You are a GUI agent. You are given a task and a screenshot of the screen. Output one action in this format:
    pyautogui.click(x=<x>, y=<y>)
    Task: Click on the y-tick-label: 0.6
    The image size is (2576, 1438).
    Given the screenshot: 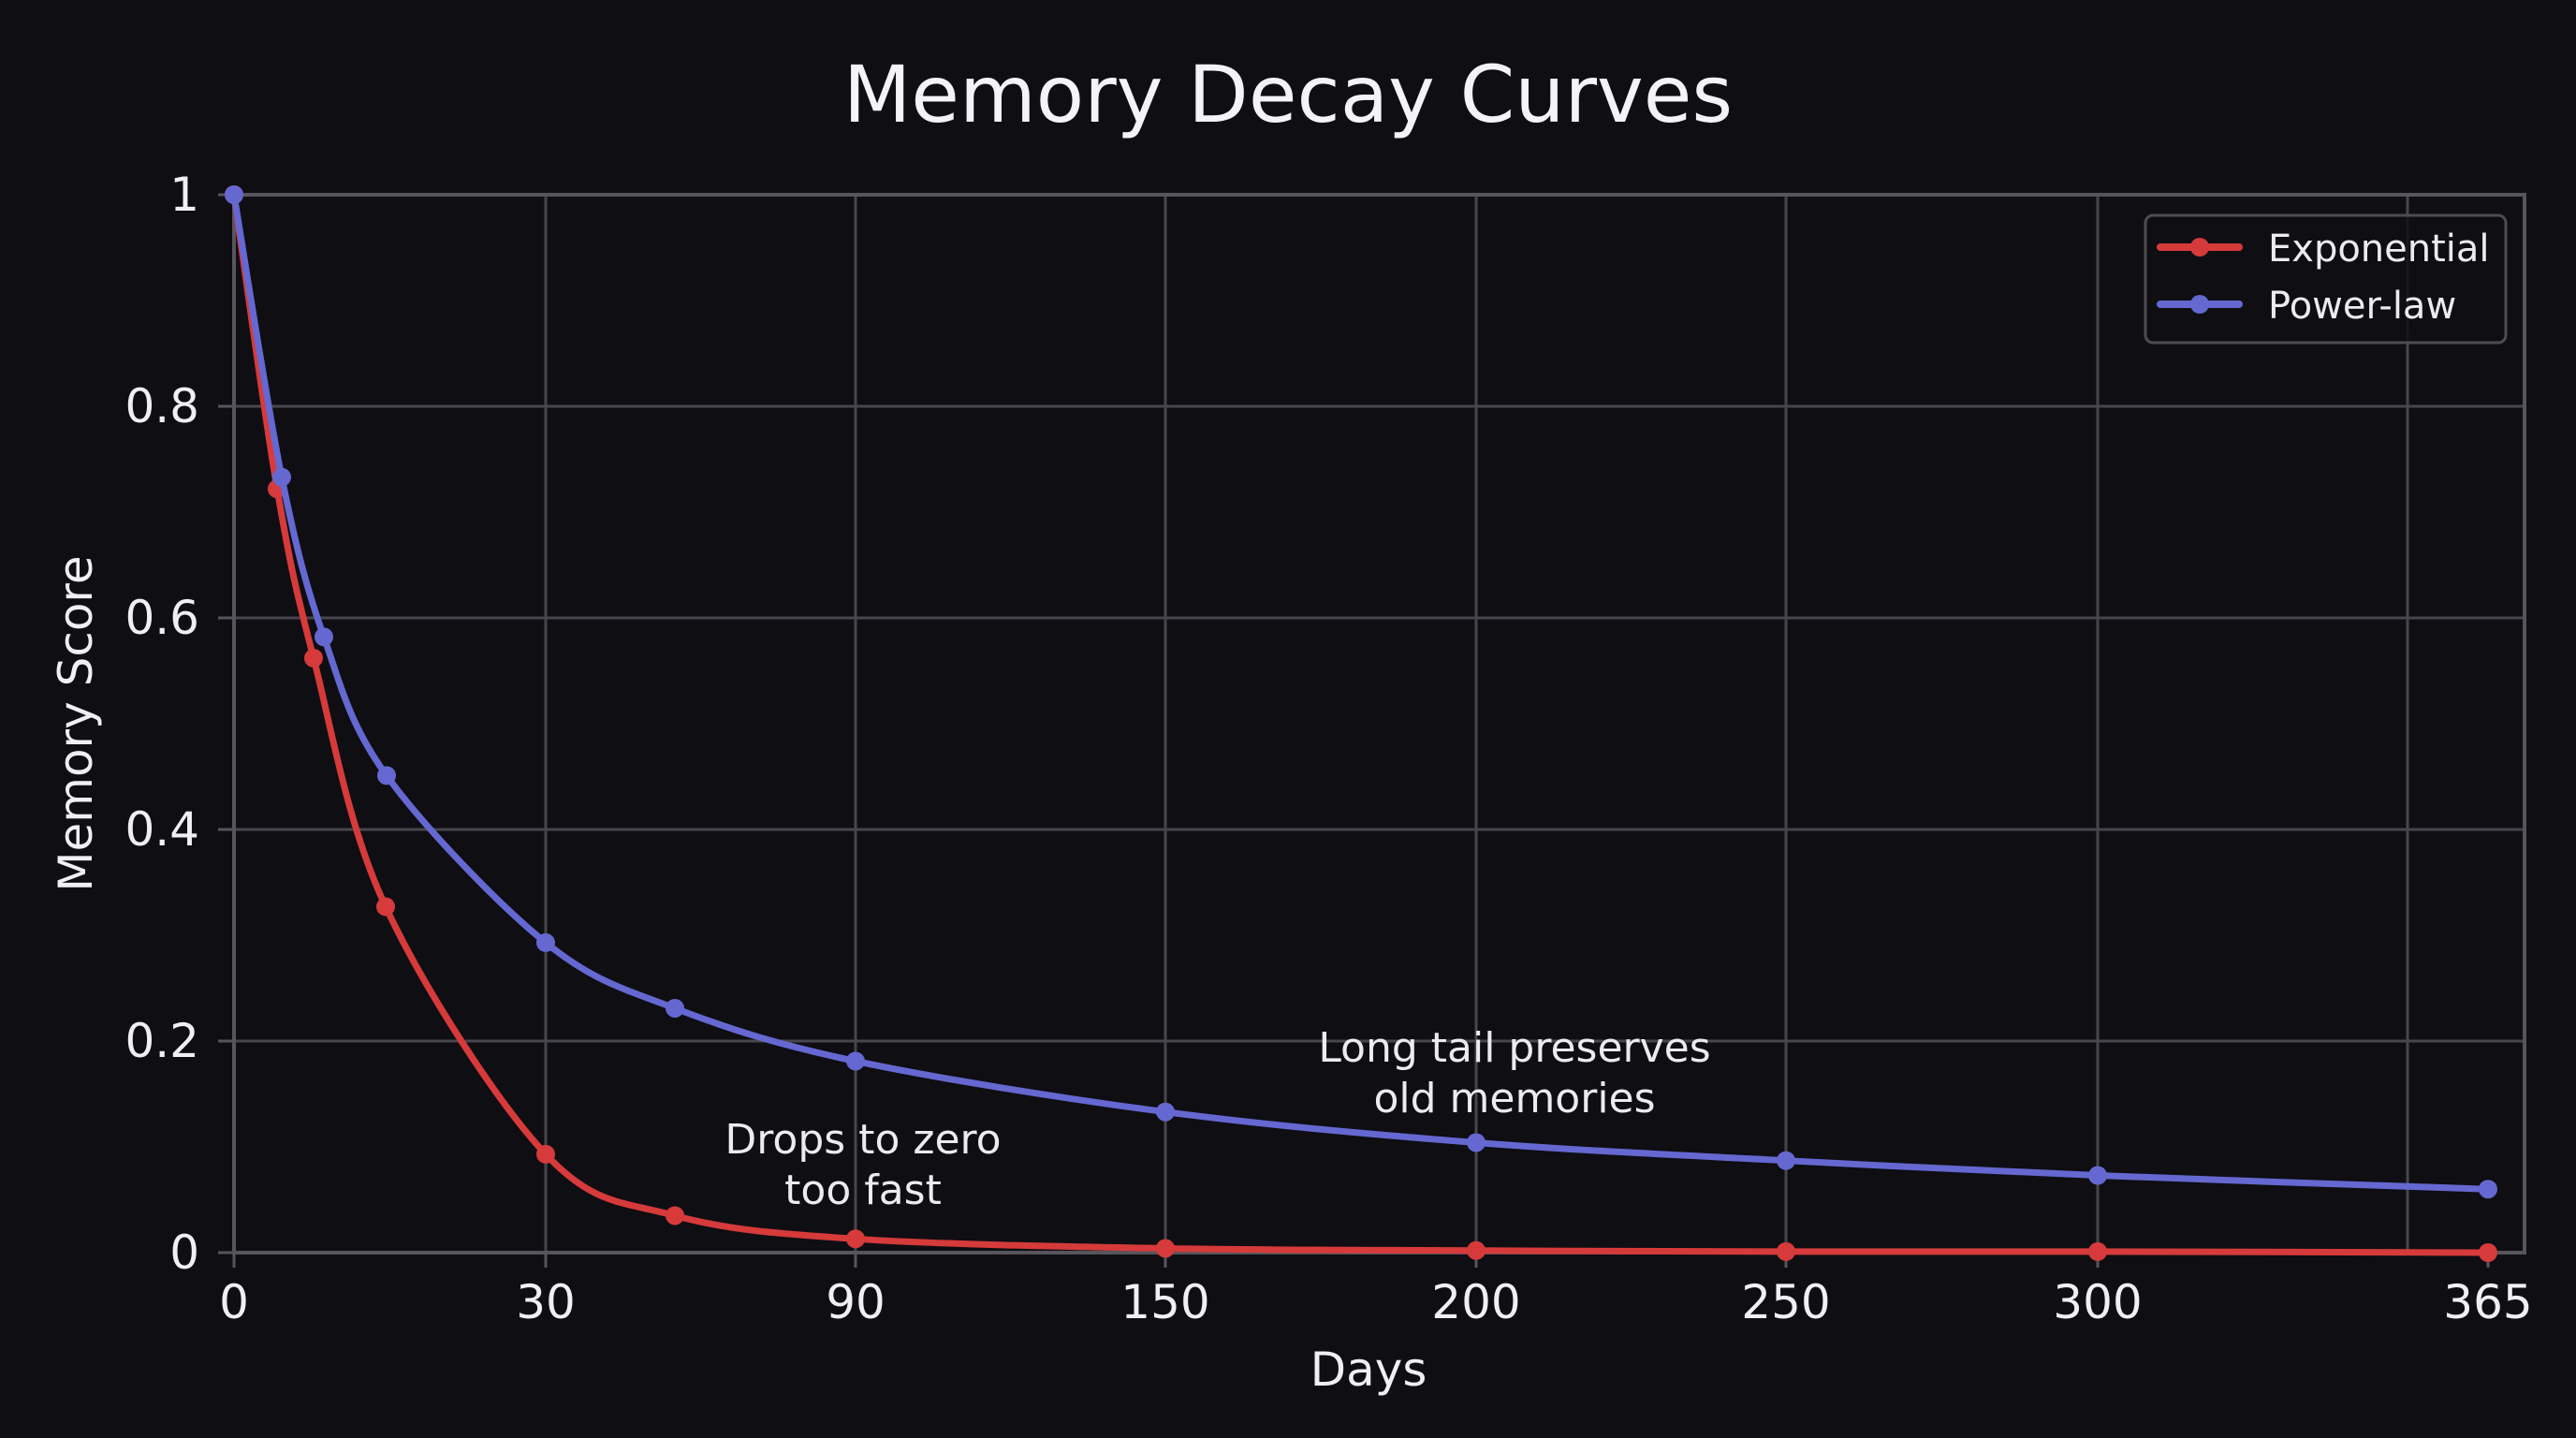 What is the action you would take?
    pyautogui.click(x=161, y=618)
    